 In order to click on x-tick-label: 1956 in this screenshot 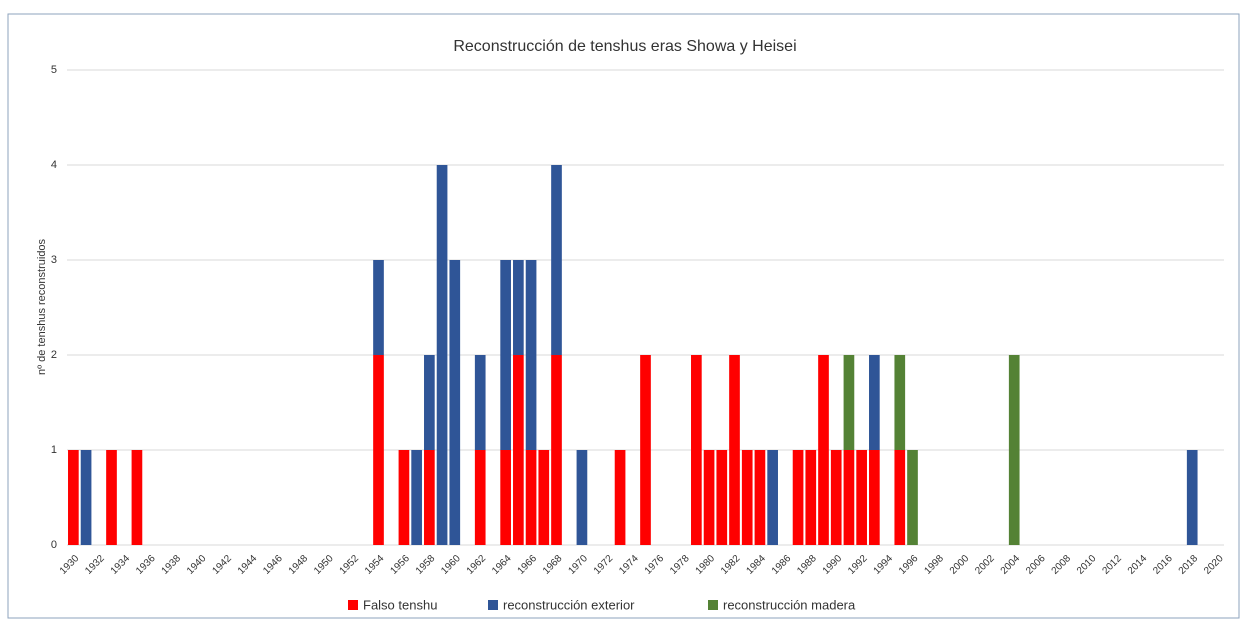, I will do `click(400, 565)`.